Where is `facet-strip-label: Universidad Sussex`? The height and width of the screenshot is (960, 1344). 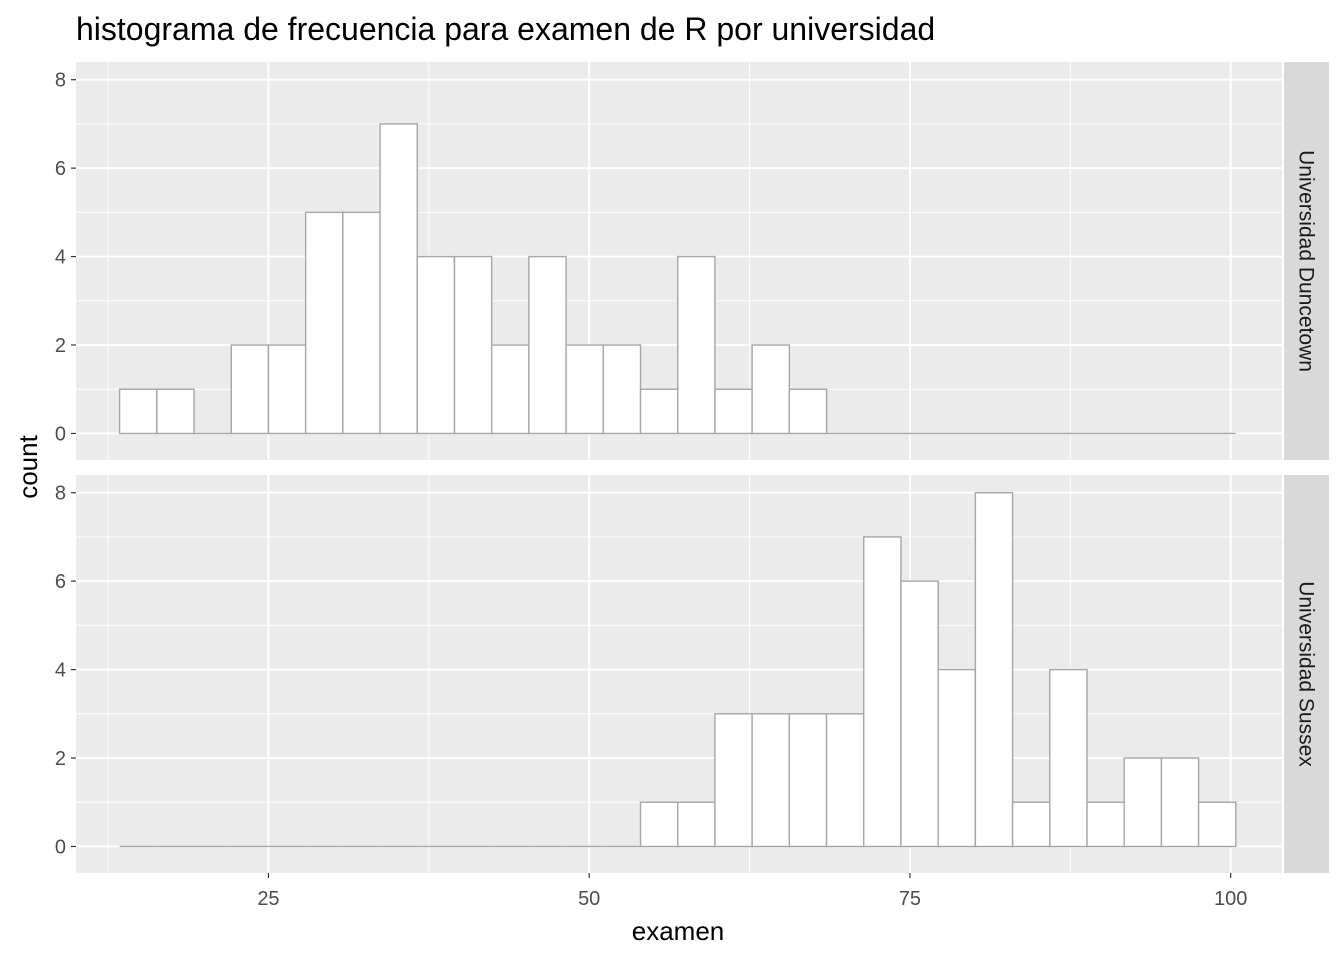 facet-strip-label: Universidad Sussex is located at coordinates (1306, 674).